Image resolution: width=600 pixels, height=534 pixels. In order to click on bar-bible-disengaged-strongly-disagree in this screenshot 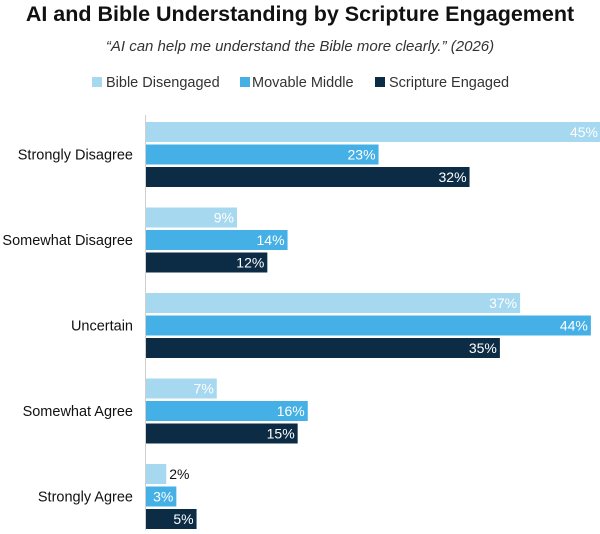, I will do `click(373, 132)`.